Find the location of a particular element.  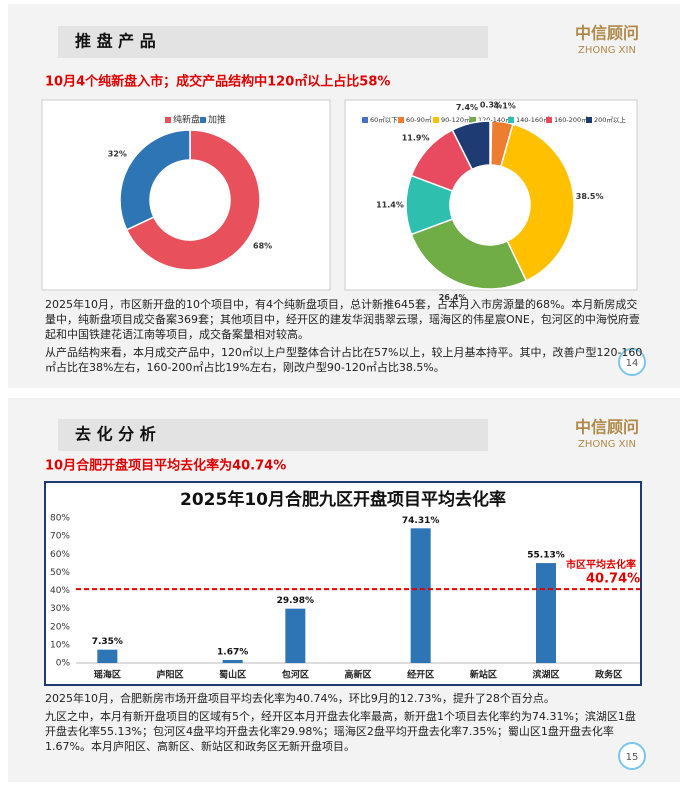

data-label: 74.31% is located at coordinates (421, 521).